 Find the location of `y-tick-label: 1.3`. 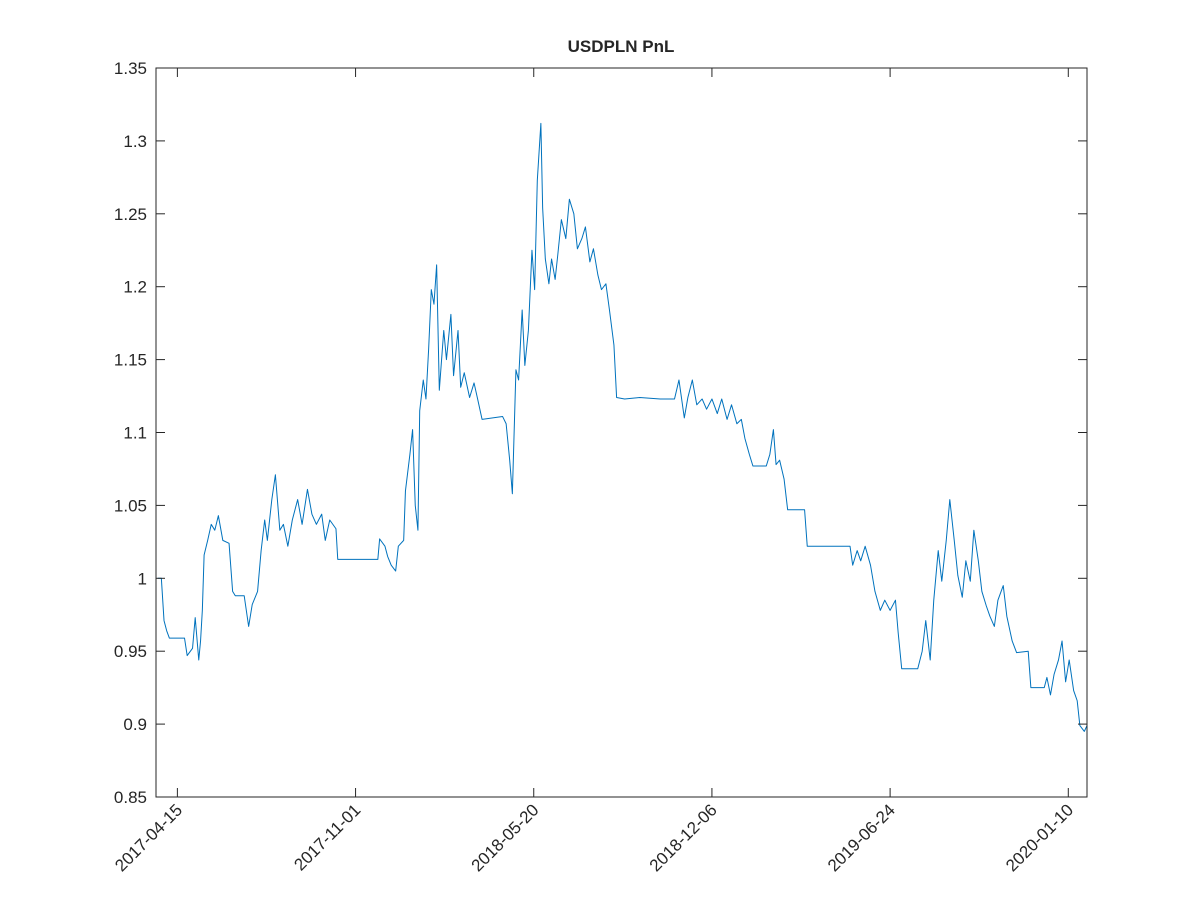

y-tick-label: 1.3 is located at coordinates (135, 141).